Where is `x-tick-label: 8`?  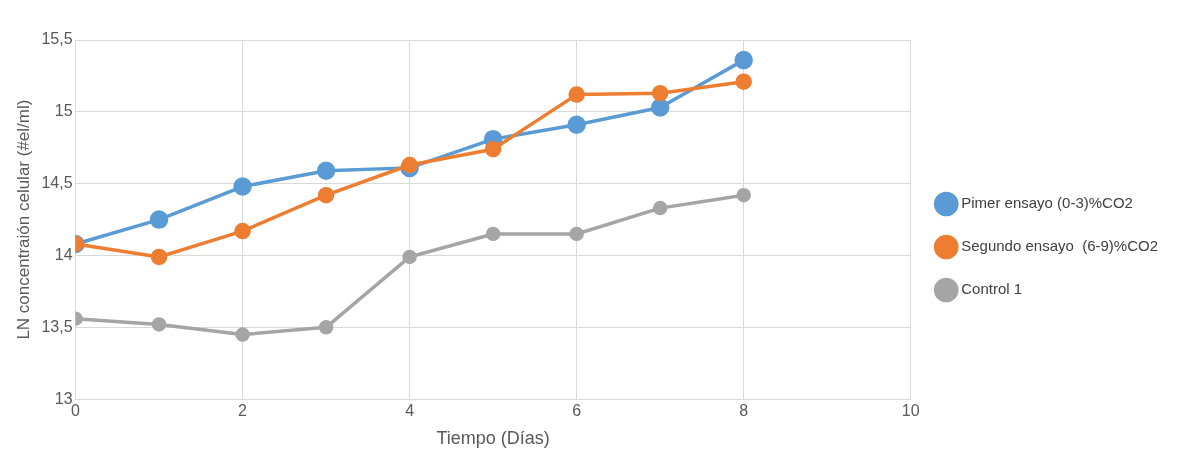
x-tick-label: 8 is located at coordinates (744, 411).